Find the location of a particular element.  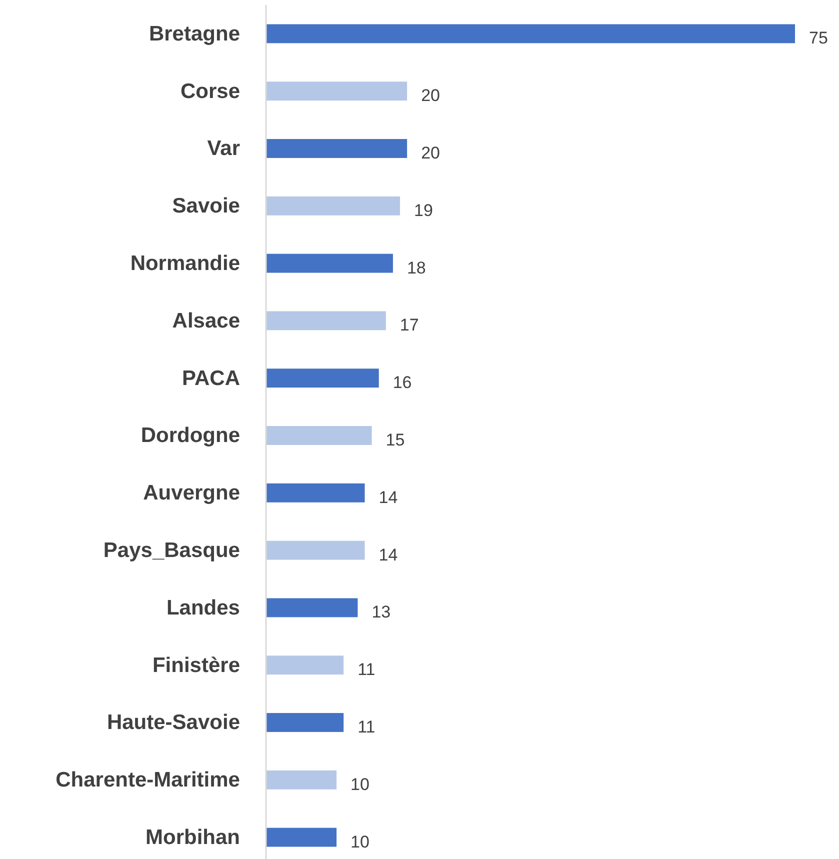

y-tick-label: Bretagne is located at coordinates (194, 34).